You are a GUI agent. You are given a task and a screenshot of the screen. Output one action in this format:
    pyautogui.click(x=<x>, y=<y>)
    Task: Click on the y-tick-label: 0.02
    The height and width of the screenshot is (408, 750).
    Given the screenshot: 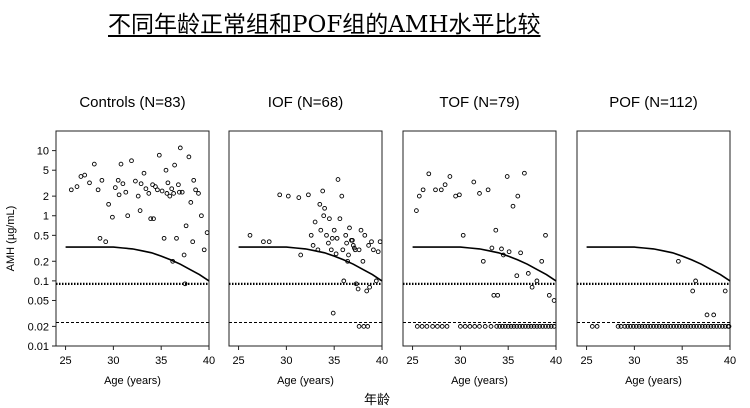 What is the action you would take?
    pyautogui.click(x=38, y=327)
    